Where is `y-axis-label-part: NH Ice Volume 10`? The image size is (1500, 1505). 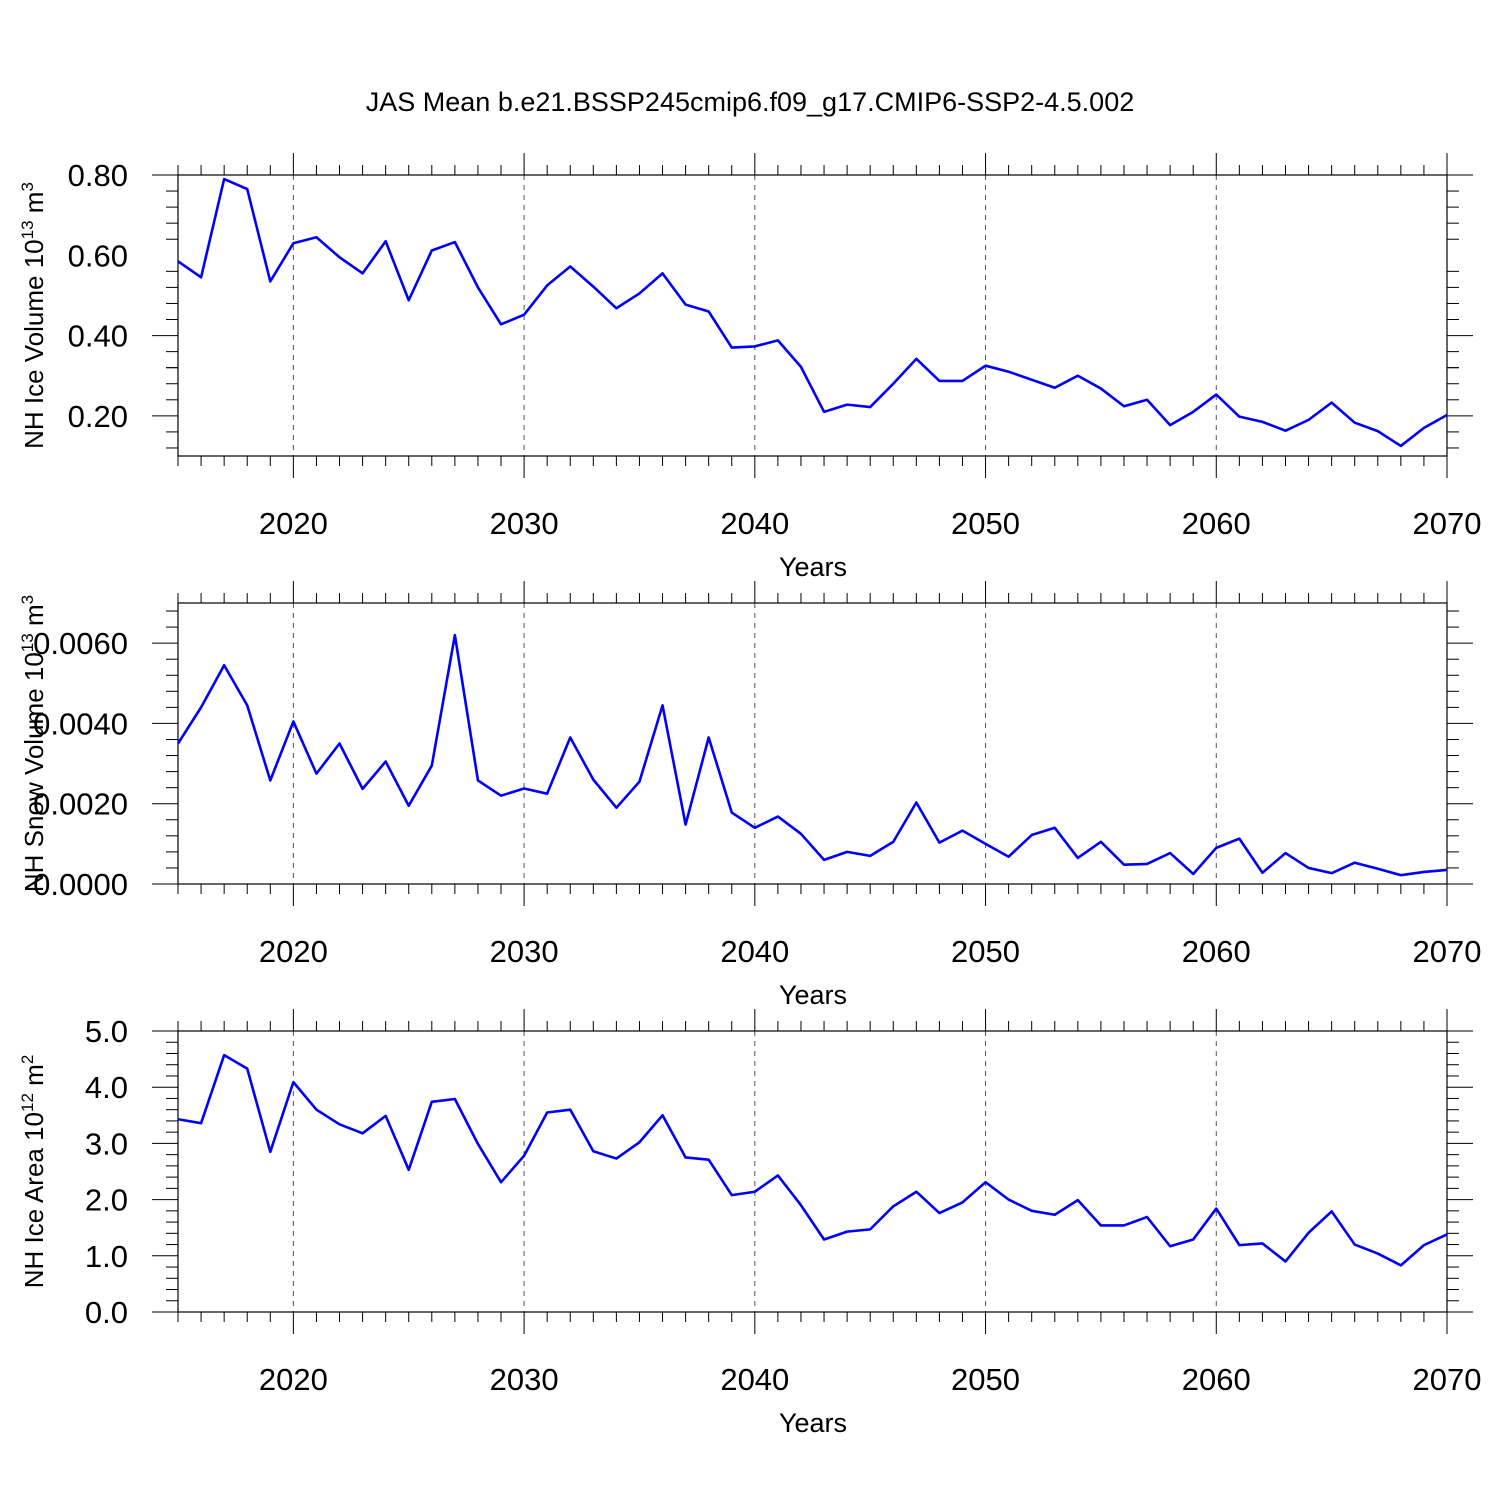
y-axis-label-part: NH Ice Volume 10 is located at coordinates (34, 344).